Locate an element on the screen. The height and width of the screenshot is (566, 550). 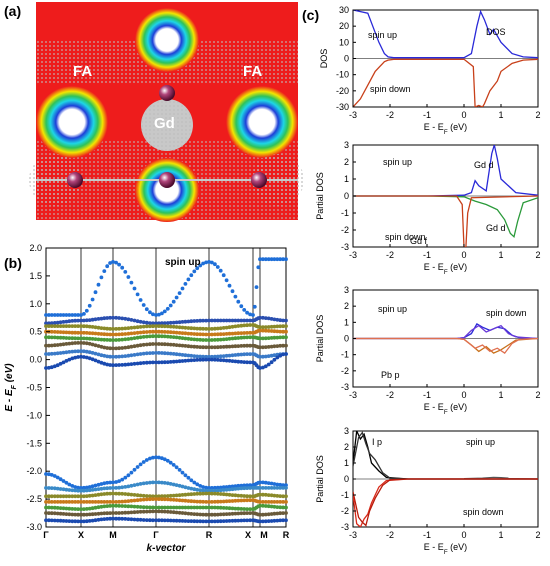
dos-ytick-label: 0 is located at coordinates (346, 339).